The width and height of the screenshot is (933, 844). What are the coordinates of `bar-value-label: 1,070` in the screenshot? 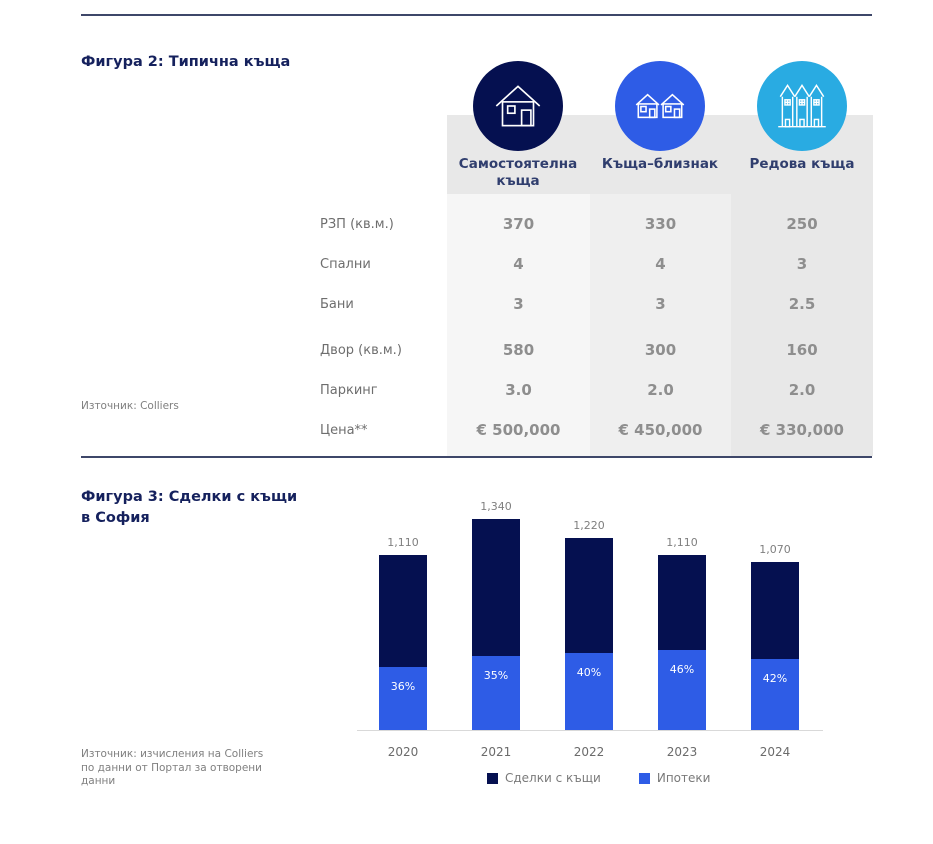 It's located at (775, 549).